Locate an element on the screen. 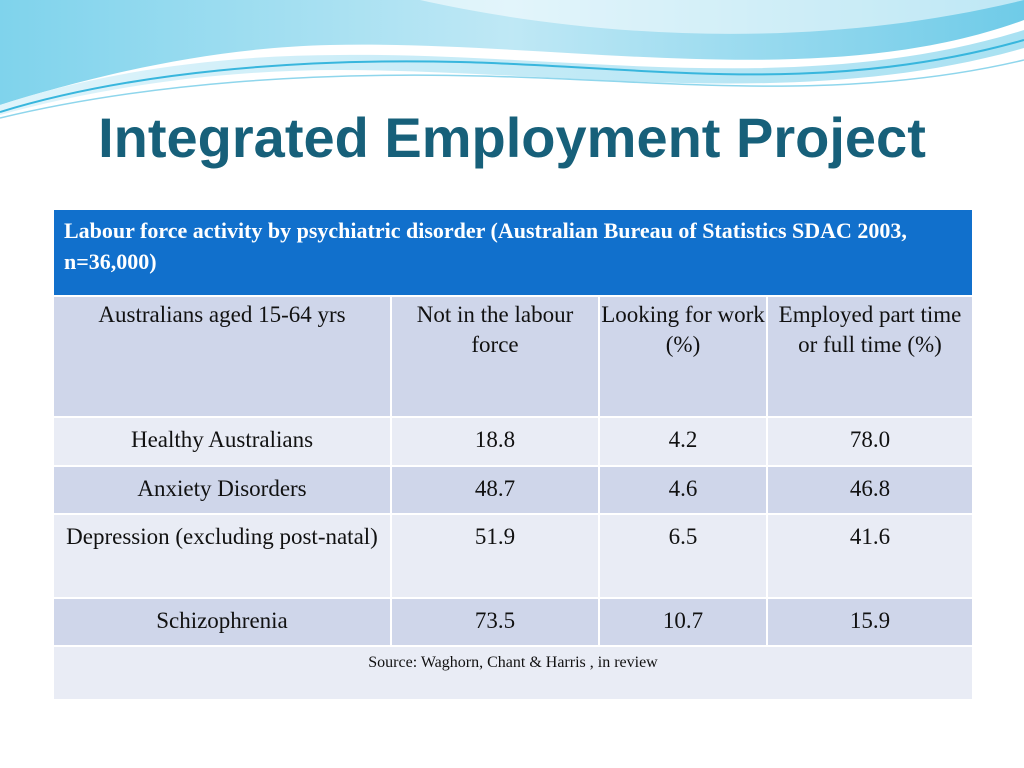 The width and height of the screenshot is (1024, 768). cell-looking-for-work: 4.6 is located at coordinates (683, 490).